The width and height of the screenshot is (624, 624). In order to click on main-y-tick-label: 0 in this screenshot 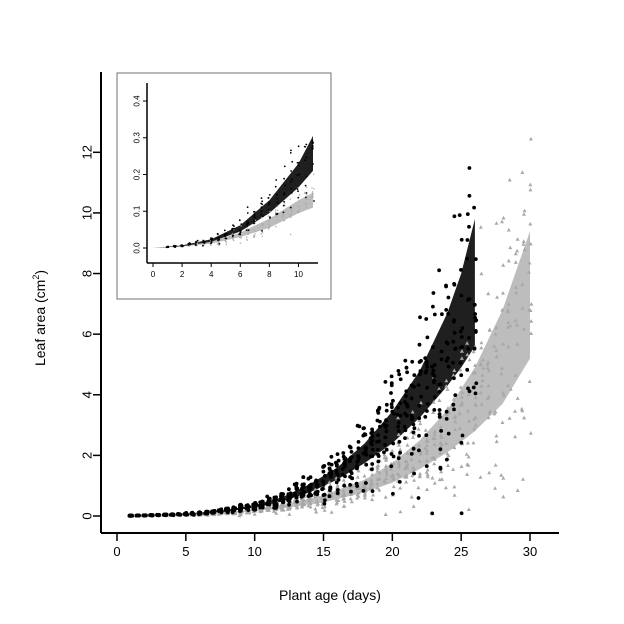, I will do `click(87, 515)`.